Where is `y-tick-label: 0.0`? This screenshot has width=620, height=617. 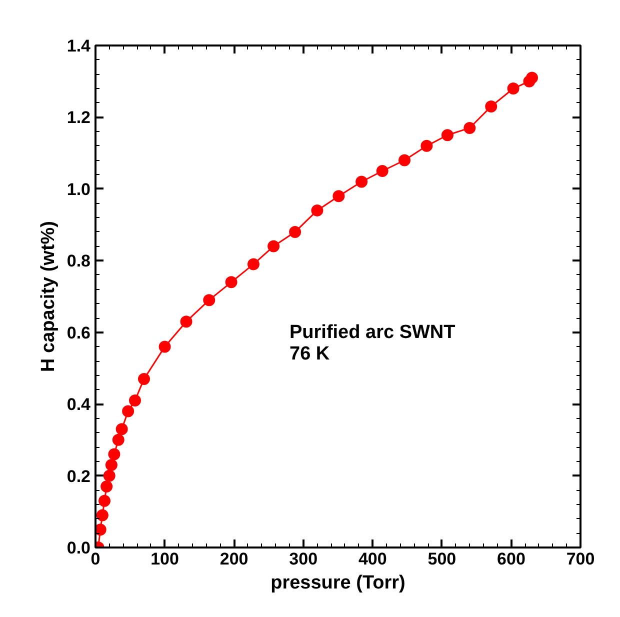 y-tick-label: 0.0 is located at coordinates (78, 548).